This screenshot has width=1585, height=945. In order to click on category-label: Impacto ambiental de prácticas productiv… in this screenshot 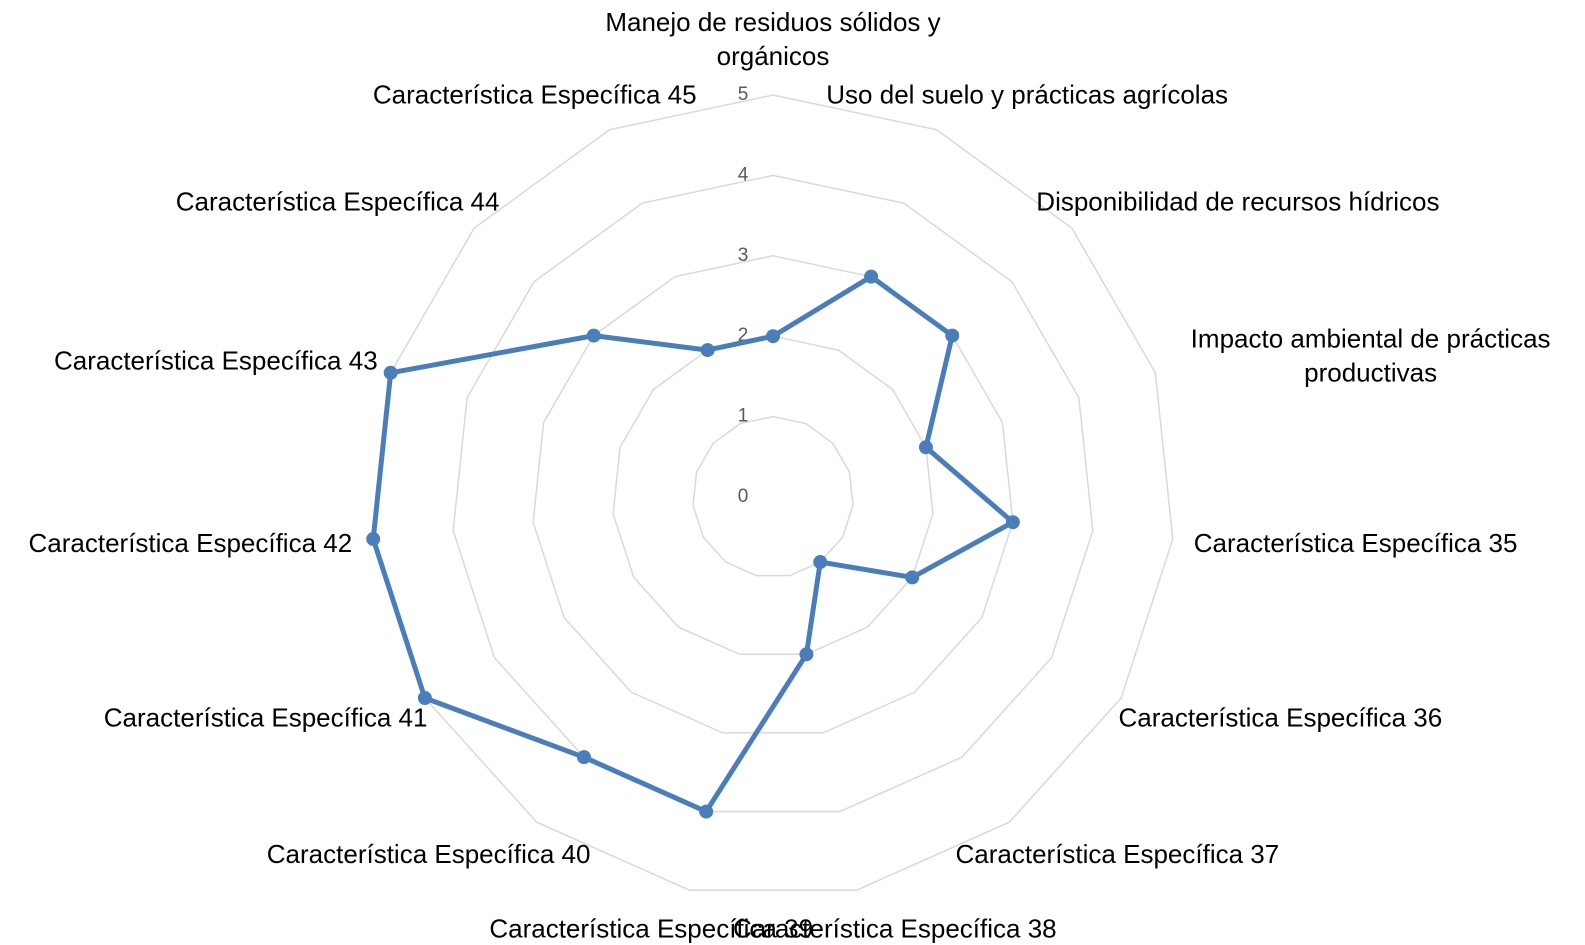, I will do `click(1370, 355)`.